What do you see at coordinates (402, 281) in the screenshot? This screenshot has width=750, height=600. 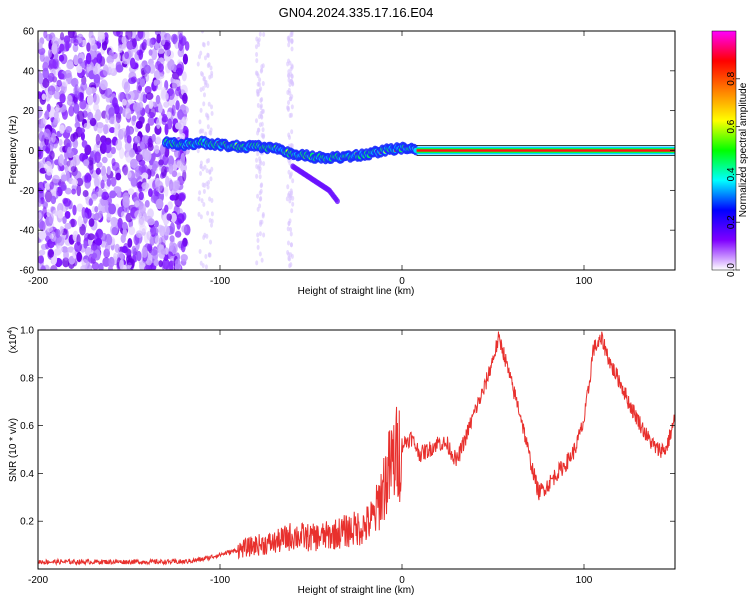 I see `x-tick-label: 0` at bounding box center [402, 281].